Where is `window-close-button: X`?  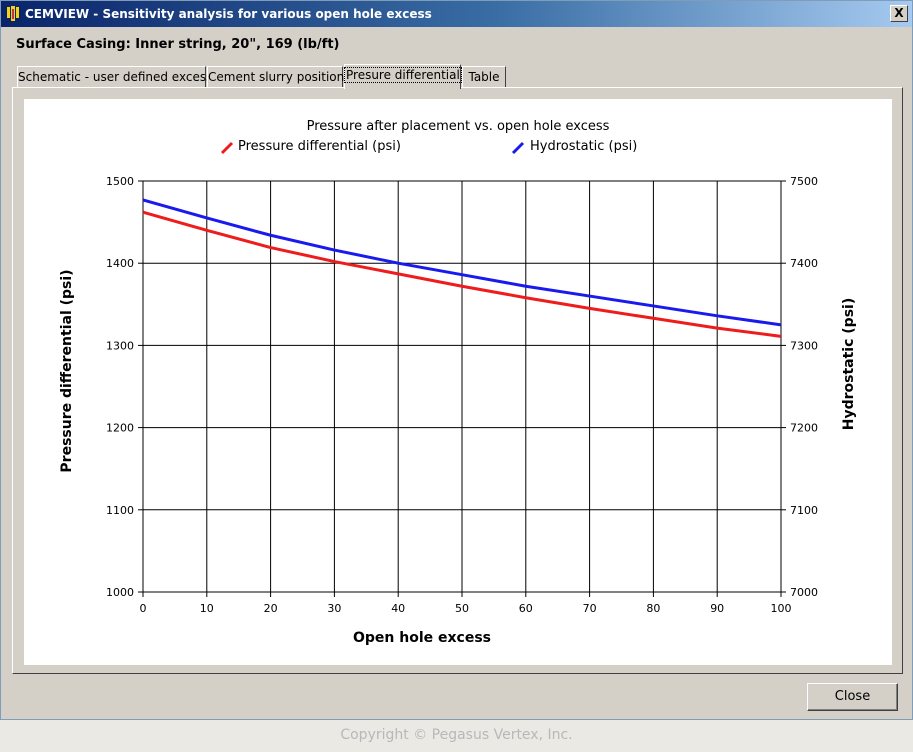
window-close-button: X is located at coordinates (899, 13).